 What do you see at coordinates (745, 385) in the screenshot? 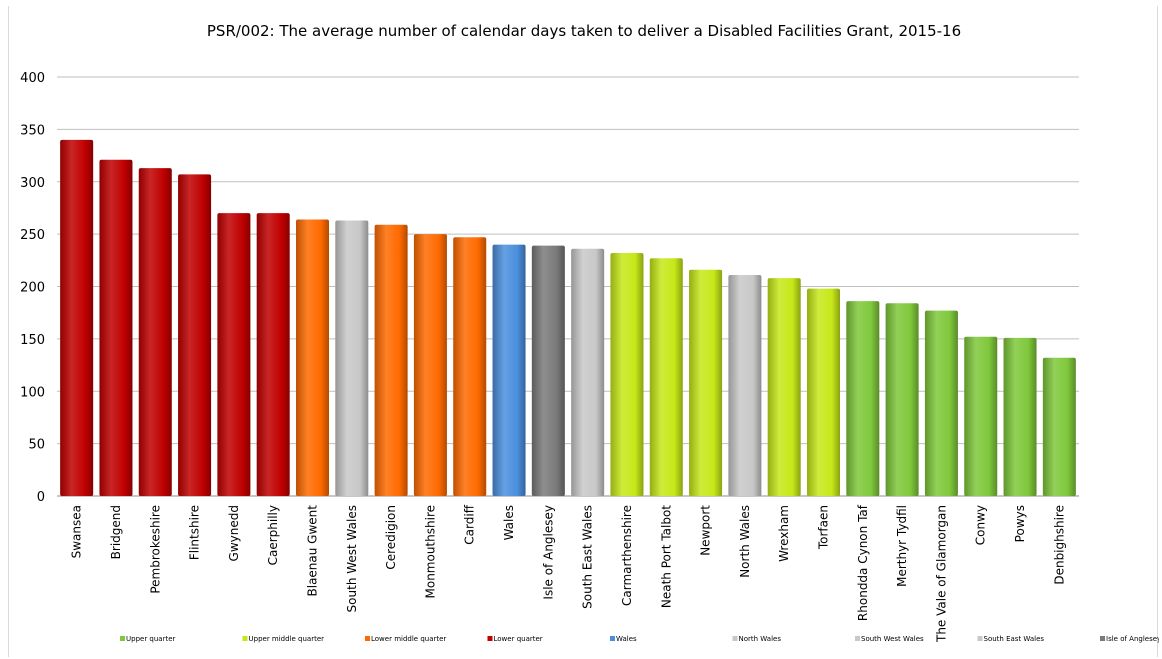
I see `bar-north-wales` at bounding box center [745, 385].